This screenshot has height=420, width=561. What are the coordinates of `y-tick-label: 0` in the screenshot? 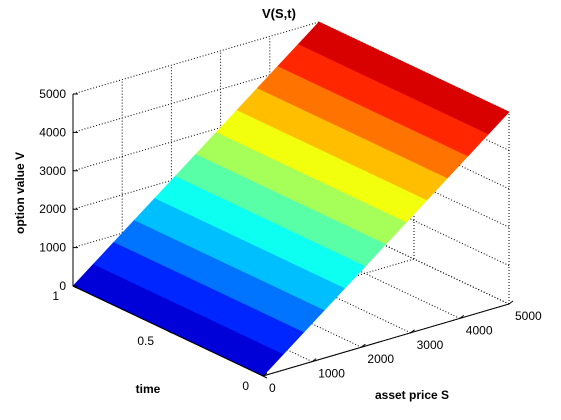 It's located at (245, 386).